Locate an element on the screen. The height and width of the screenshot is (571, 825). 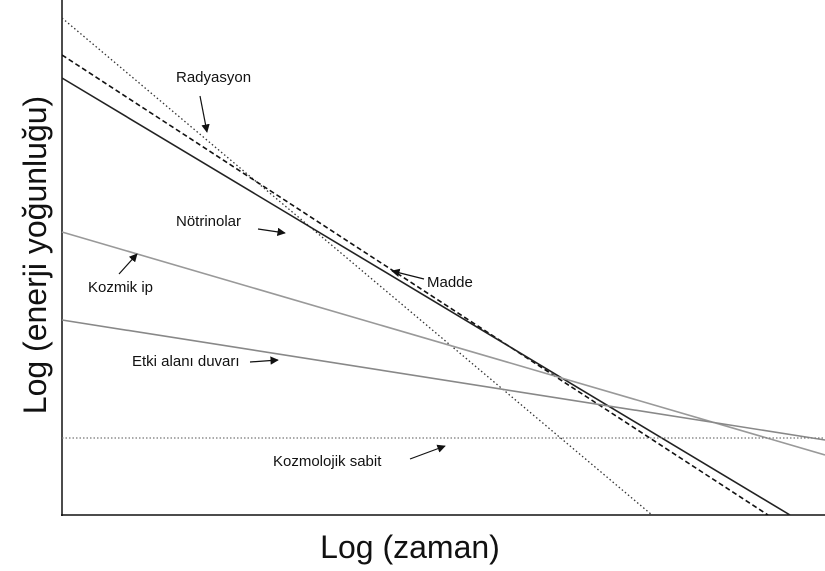
curve-label: Madde is located at coordinates (450, 282).